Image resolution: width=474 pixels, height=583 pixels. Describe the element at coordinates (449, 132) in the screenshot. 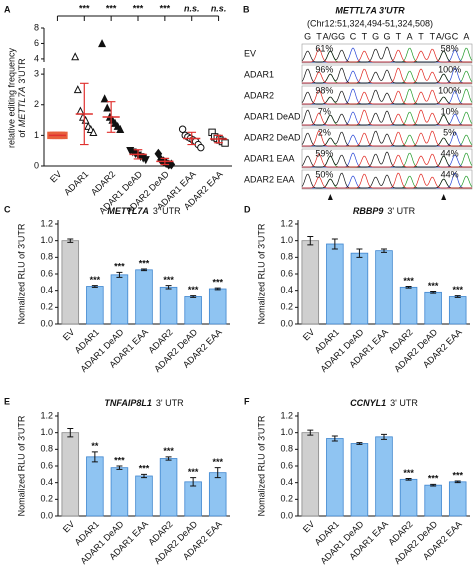

I see `edit-percent: 5%` at that location.